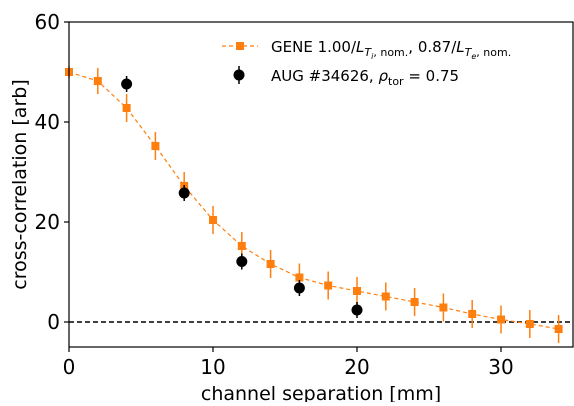 The height and width of the screenshot is (406, 574). What do you see at coordinates (500, 367) in the screenshot?
I see `x-tick-label: 30` at bounding box center [500, 367].